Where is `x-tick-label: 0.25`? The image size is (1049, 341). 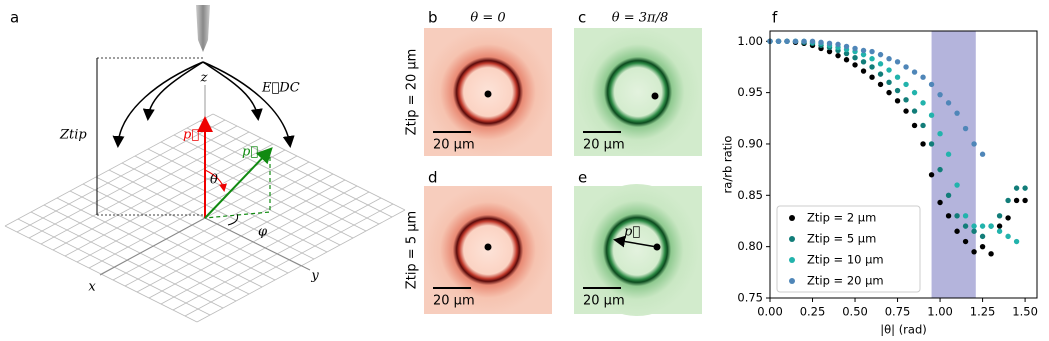
x-tick-label: 0.25 is located at coordinates (813, 312).